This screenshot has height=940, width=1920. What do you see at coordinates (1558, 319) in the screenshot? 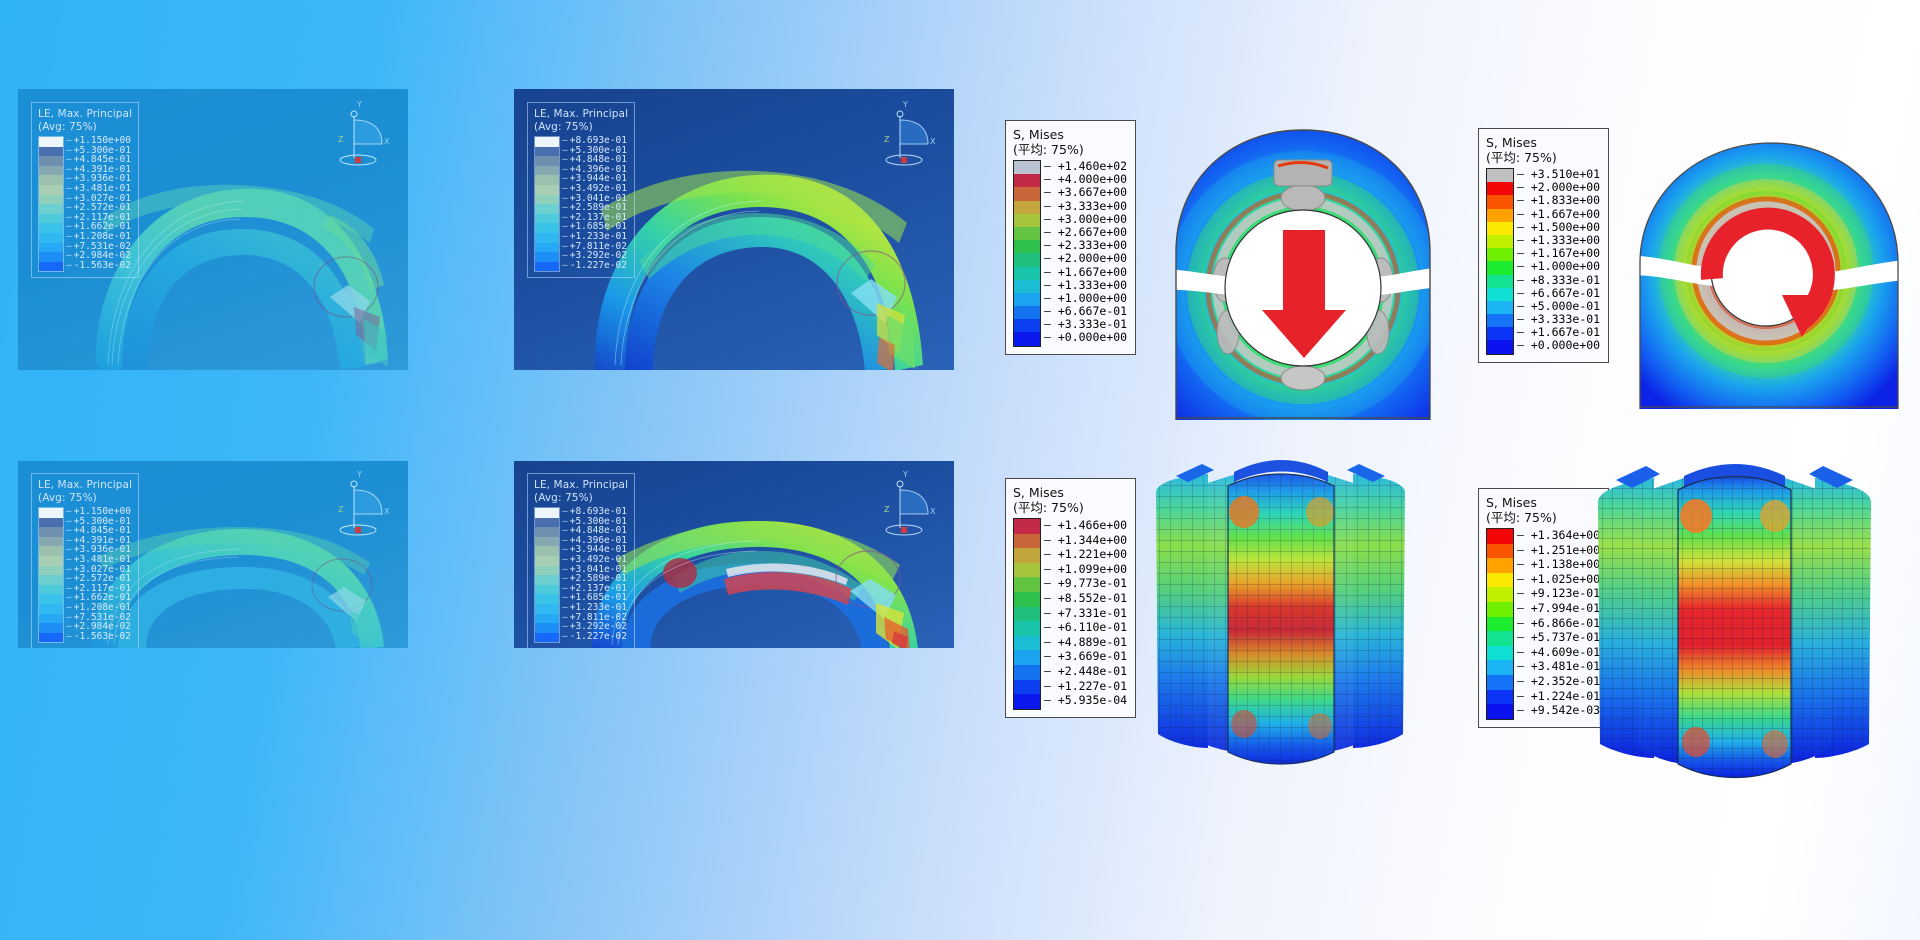
I see `mises-tick: +3.333e-01` at bounding box center [1558, 319].